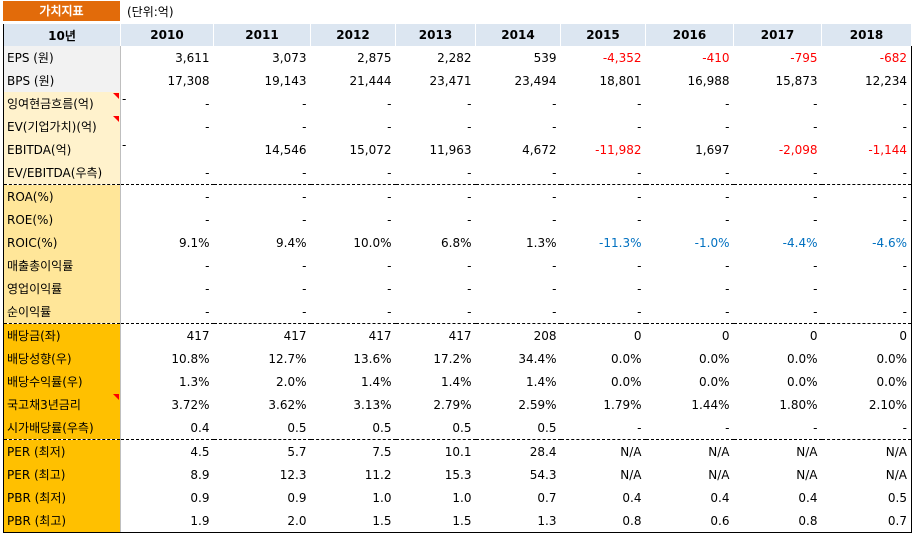  I want to click on table-cell: 0.8, so click(777, 521).